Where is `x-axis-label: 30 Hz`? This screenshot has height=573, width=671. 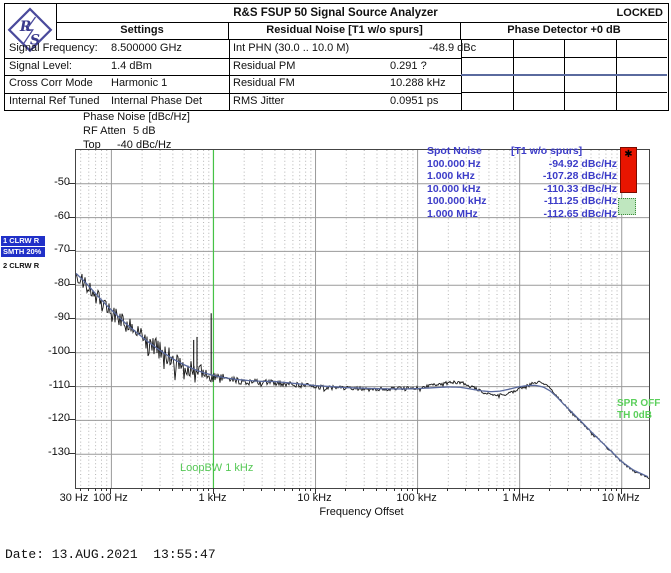
x-axis-label: 30 Hz is located at coordinates (74, 498).